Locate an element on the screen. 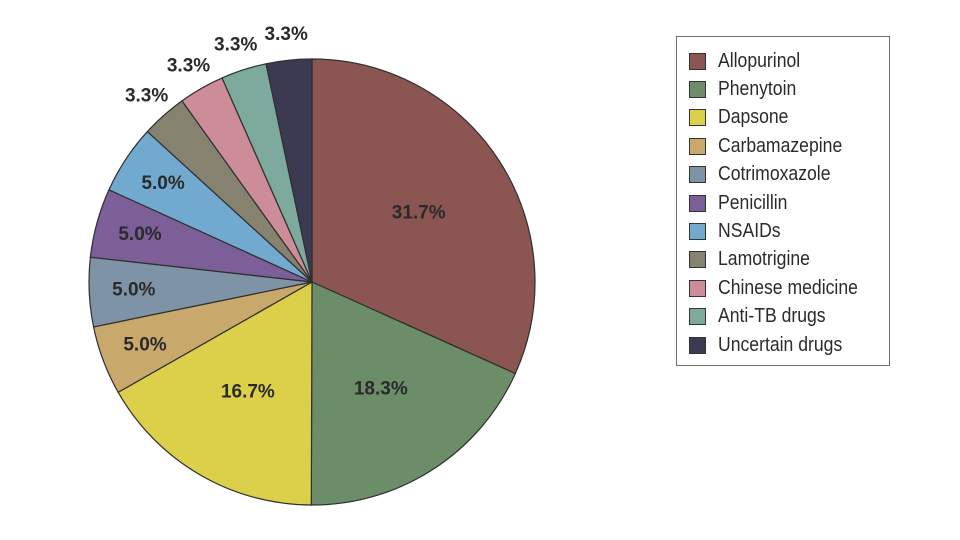  legend-label: NSAIDs is located at coordinates (749, 231).